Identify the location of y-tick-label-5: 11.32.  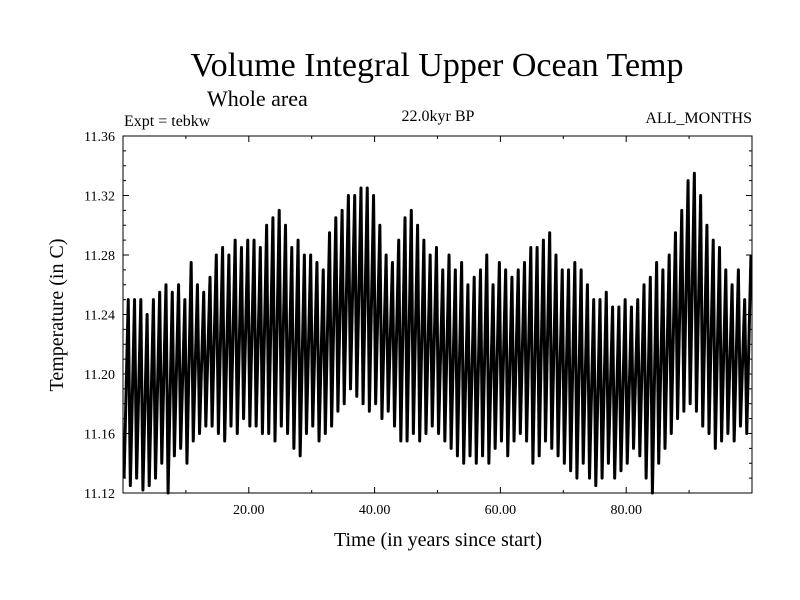
(99, 197).